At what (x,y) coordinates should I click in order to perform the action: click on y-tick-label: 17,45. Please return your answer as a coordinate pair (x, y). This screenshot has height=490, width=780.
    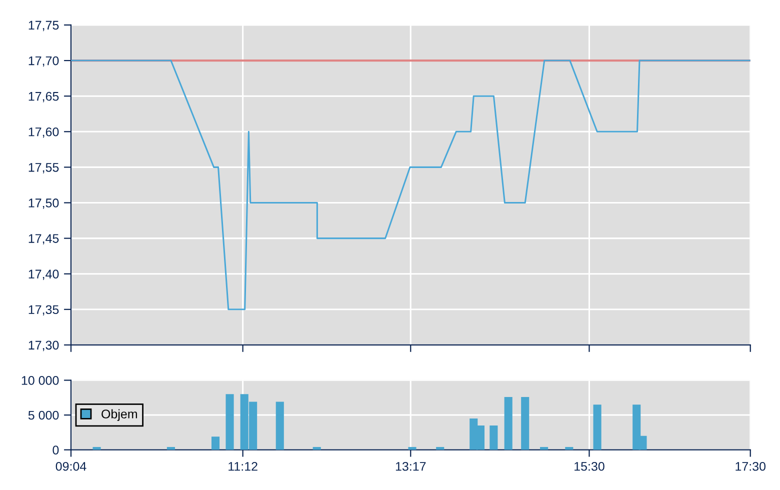
    Looking at the image, I should click on (43, 239).